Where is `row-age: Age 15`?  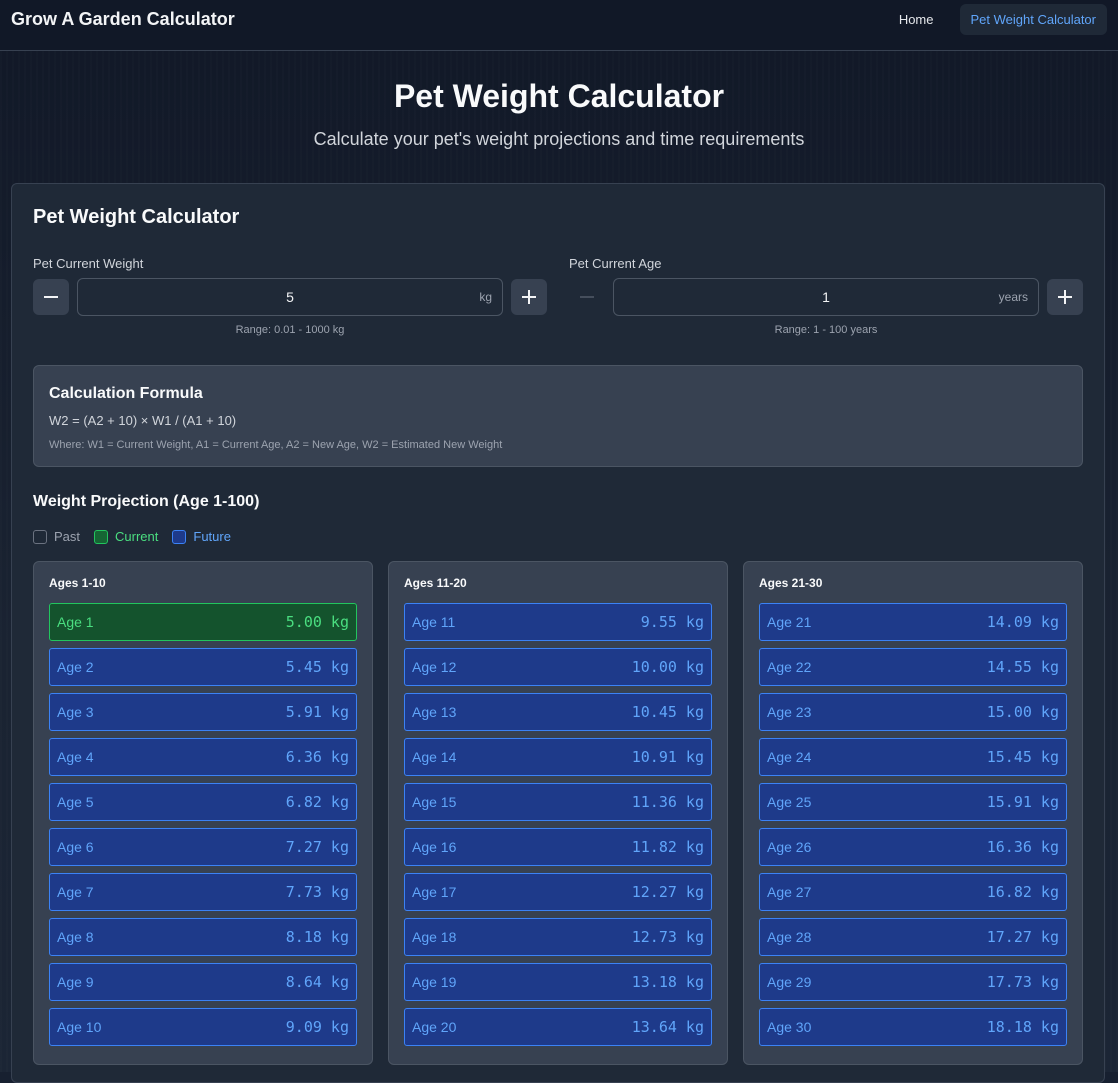 row-age: Age 15 is located at coordinates (434, 802).